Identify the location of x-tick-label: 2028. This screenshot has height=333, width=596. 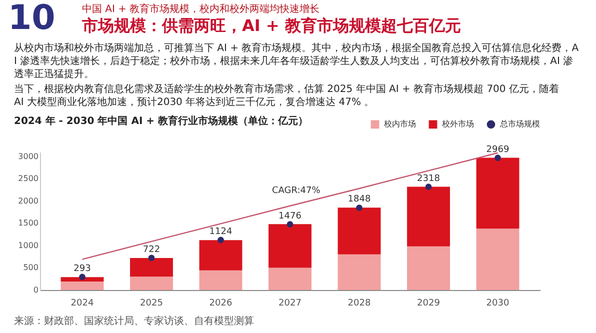
(359, 303).